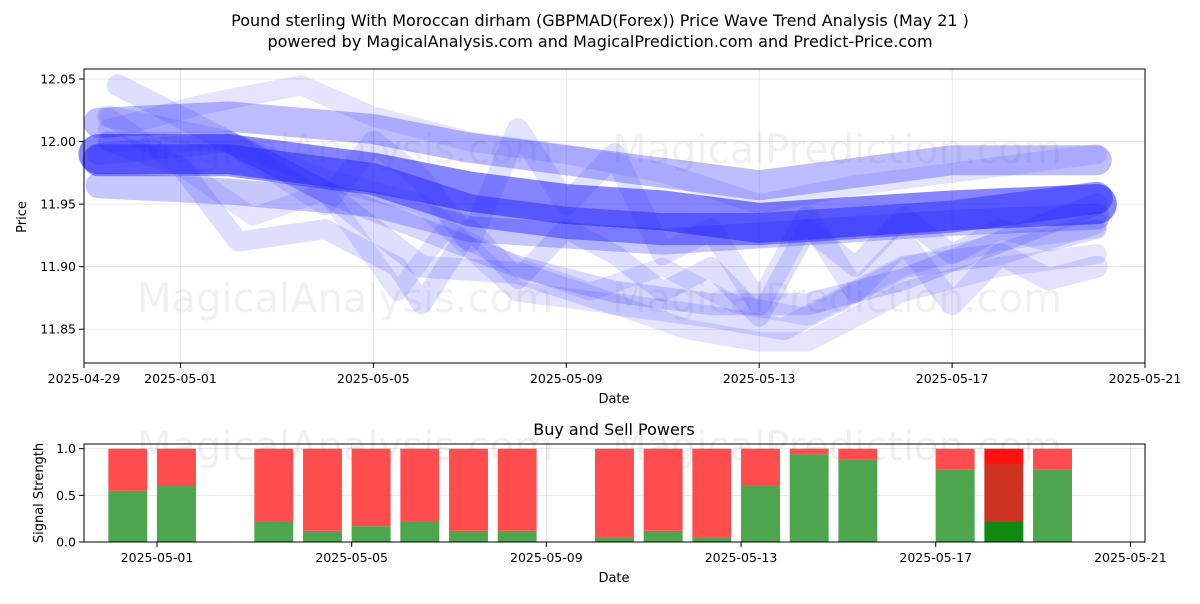 This screenshot has width=1200, height=604. What do you see at coordinates (837, 150) in the screenshot?
I see `watermark-prediction-top: MagicalPrediction.com` at bounding box center [837, 150].